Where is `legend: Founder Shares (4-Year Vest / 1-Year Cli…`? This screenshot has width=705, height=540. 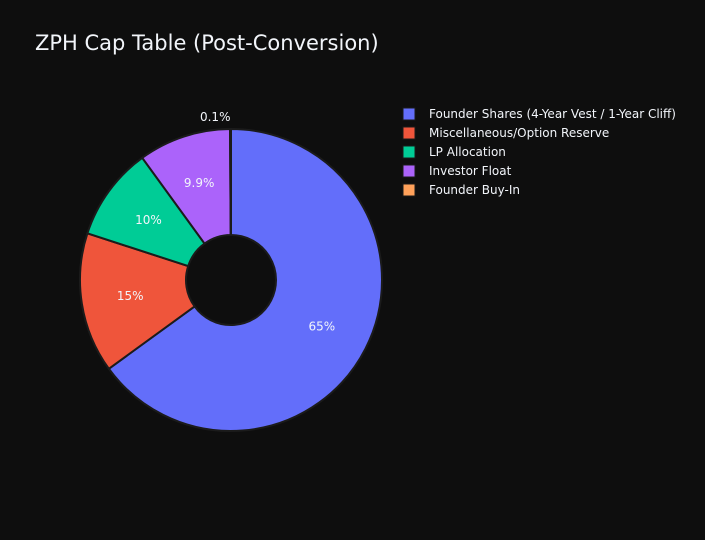
legend: Founder Shares (4-Year Vest / 1-Year Cli… is located at coordinates (539, 152).